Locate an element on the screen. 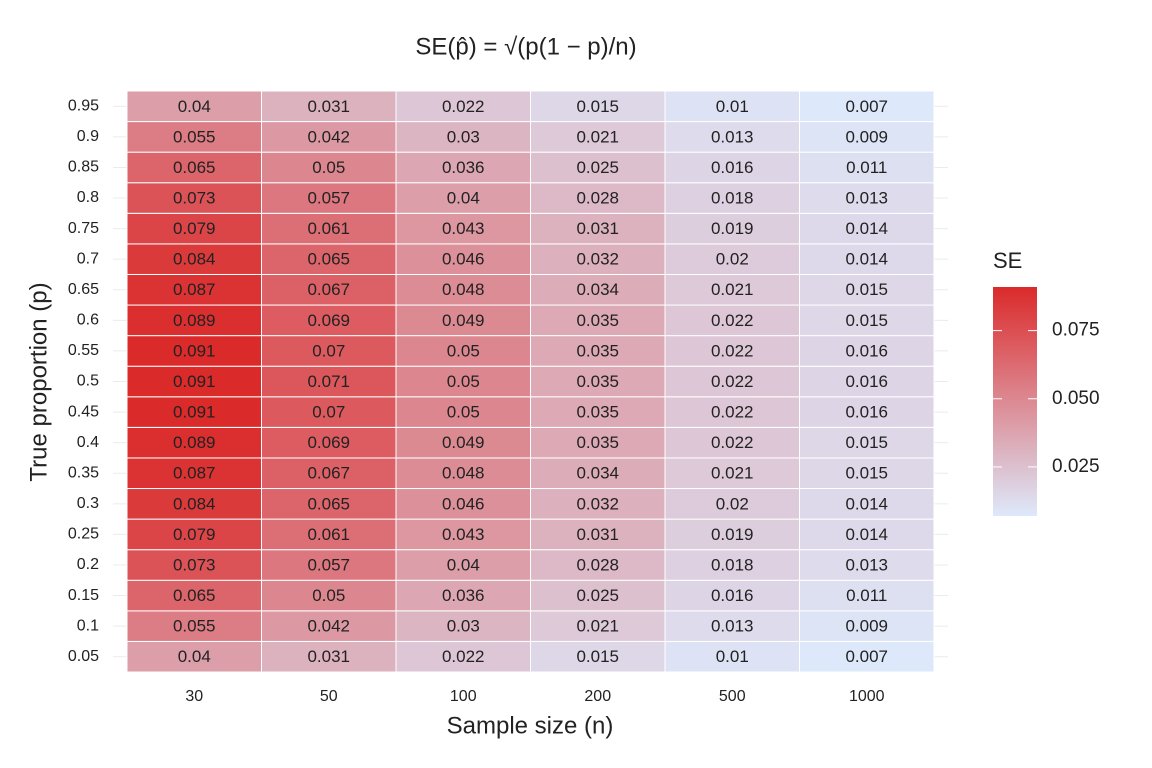 The width and height of the screenshot is (1152, 768). legend-title: SE is located at coordinates (1007, 260).